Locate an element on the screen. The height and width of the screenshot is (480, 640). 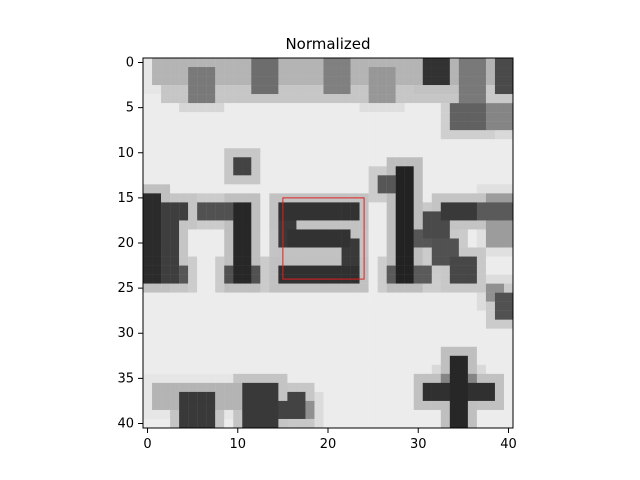
y-tick-label: 40 is located at coordinates (125, 423).